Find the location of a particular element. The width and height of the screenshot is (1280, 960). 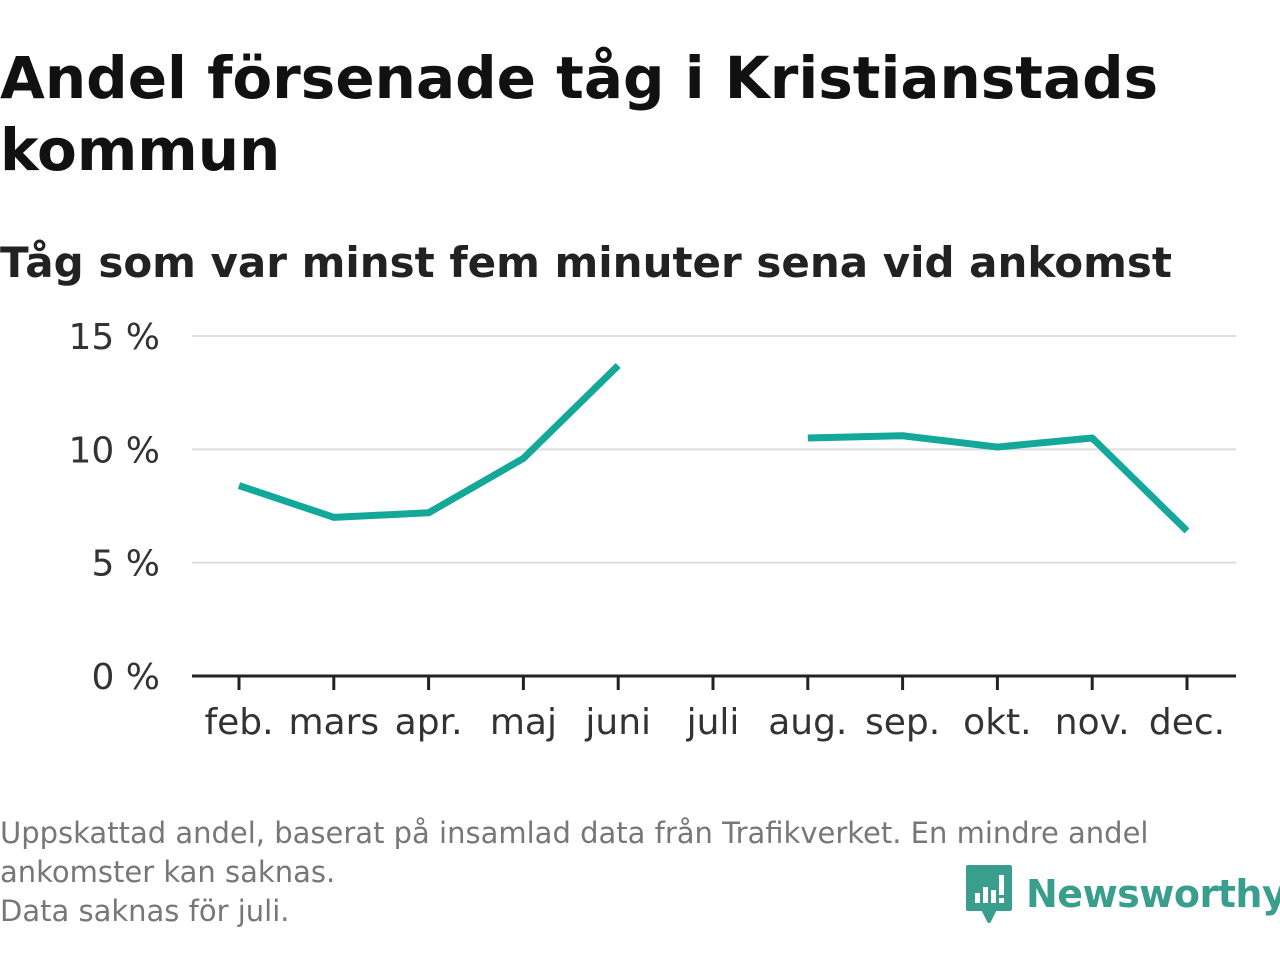

x-tick-label: nov. is located at coordinates (1092, 722).